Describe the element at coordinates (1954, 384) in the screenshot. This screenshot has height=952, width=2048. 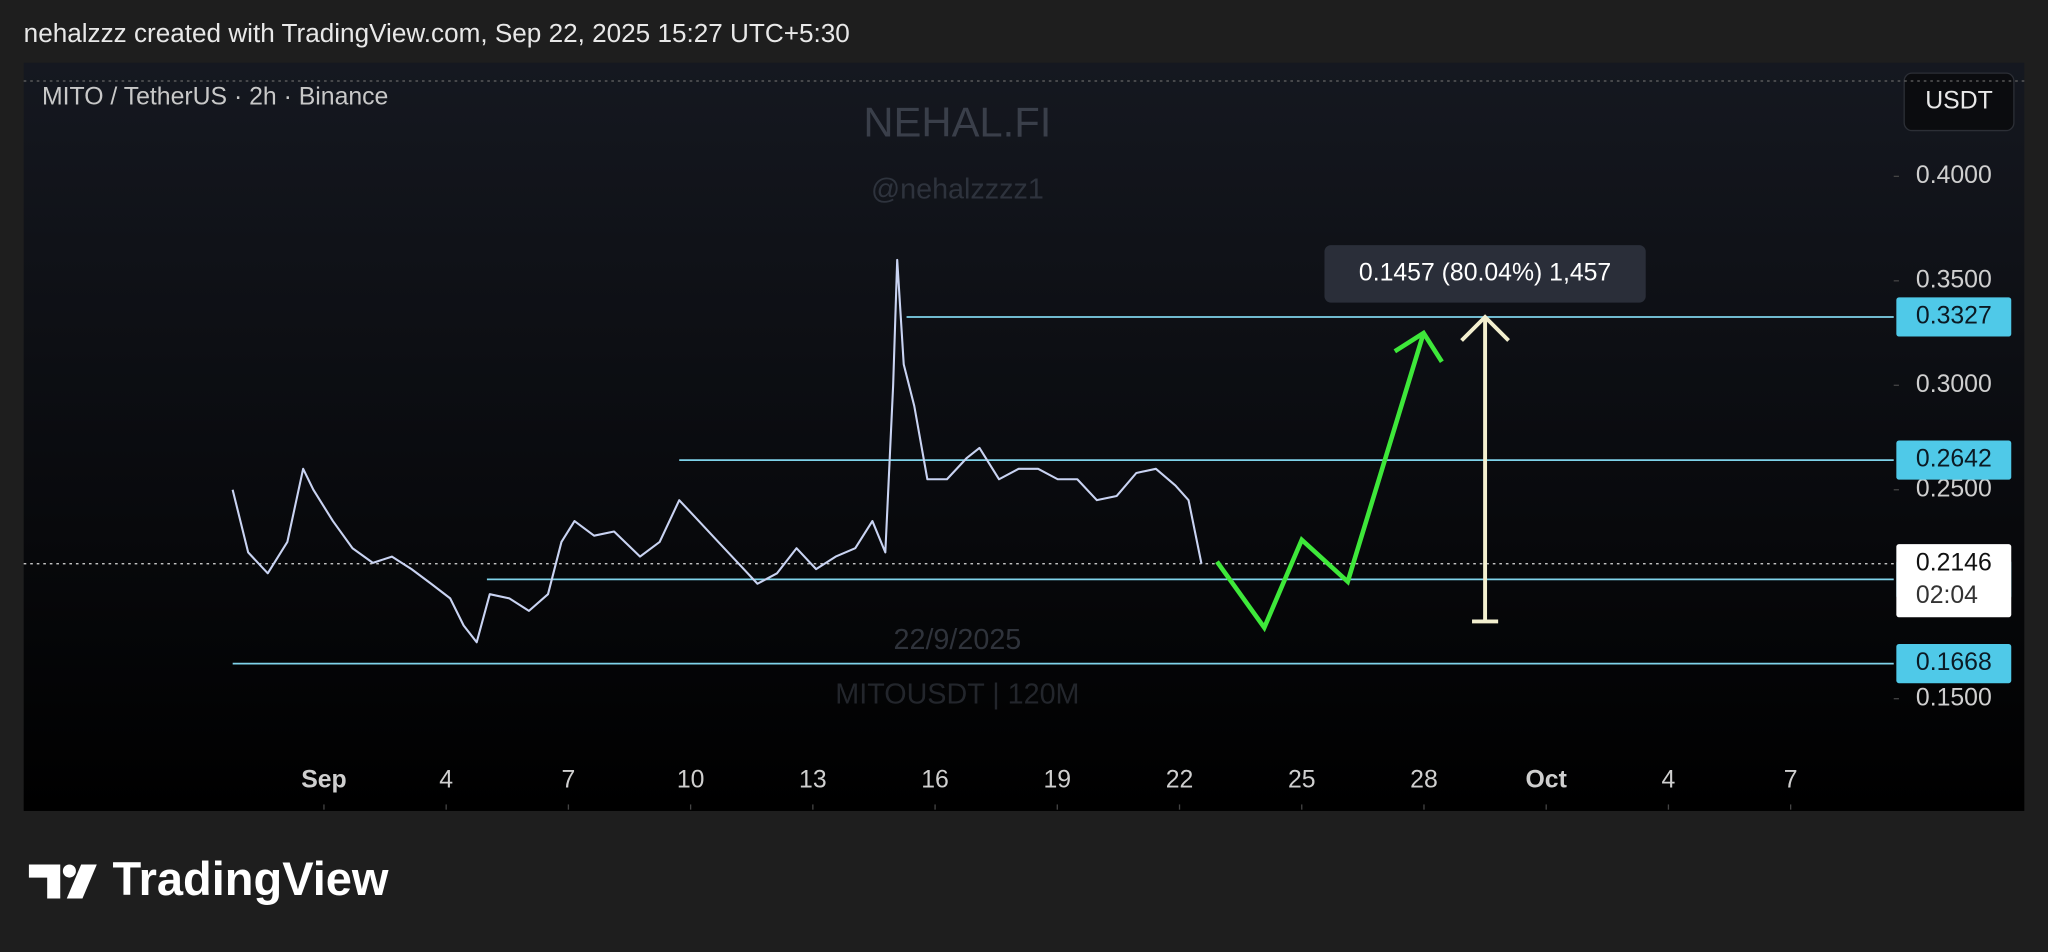
I see `y-tick-label: 0.3000` at that location.